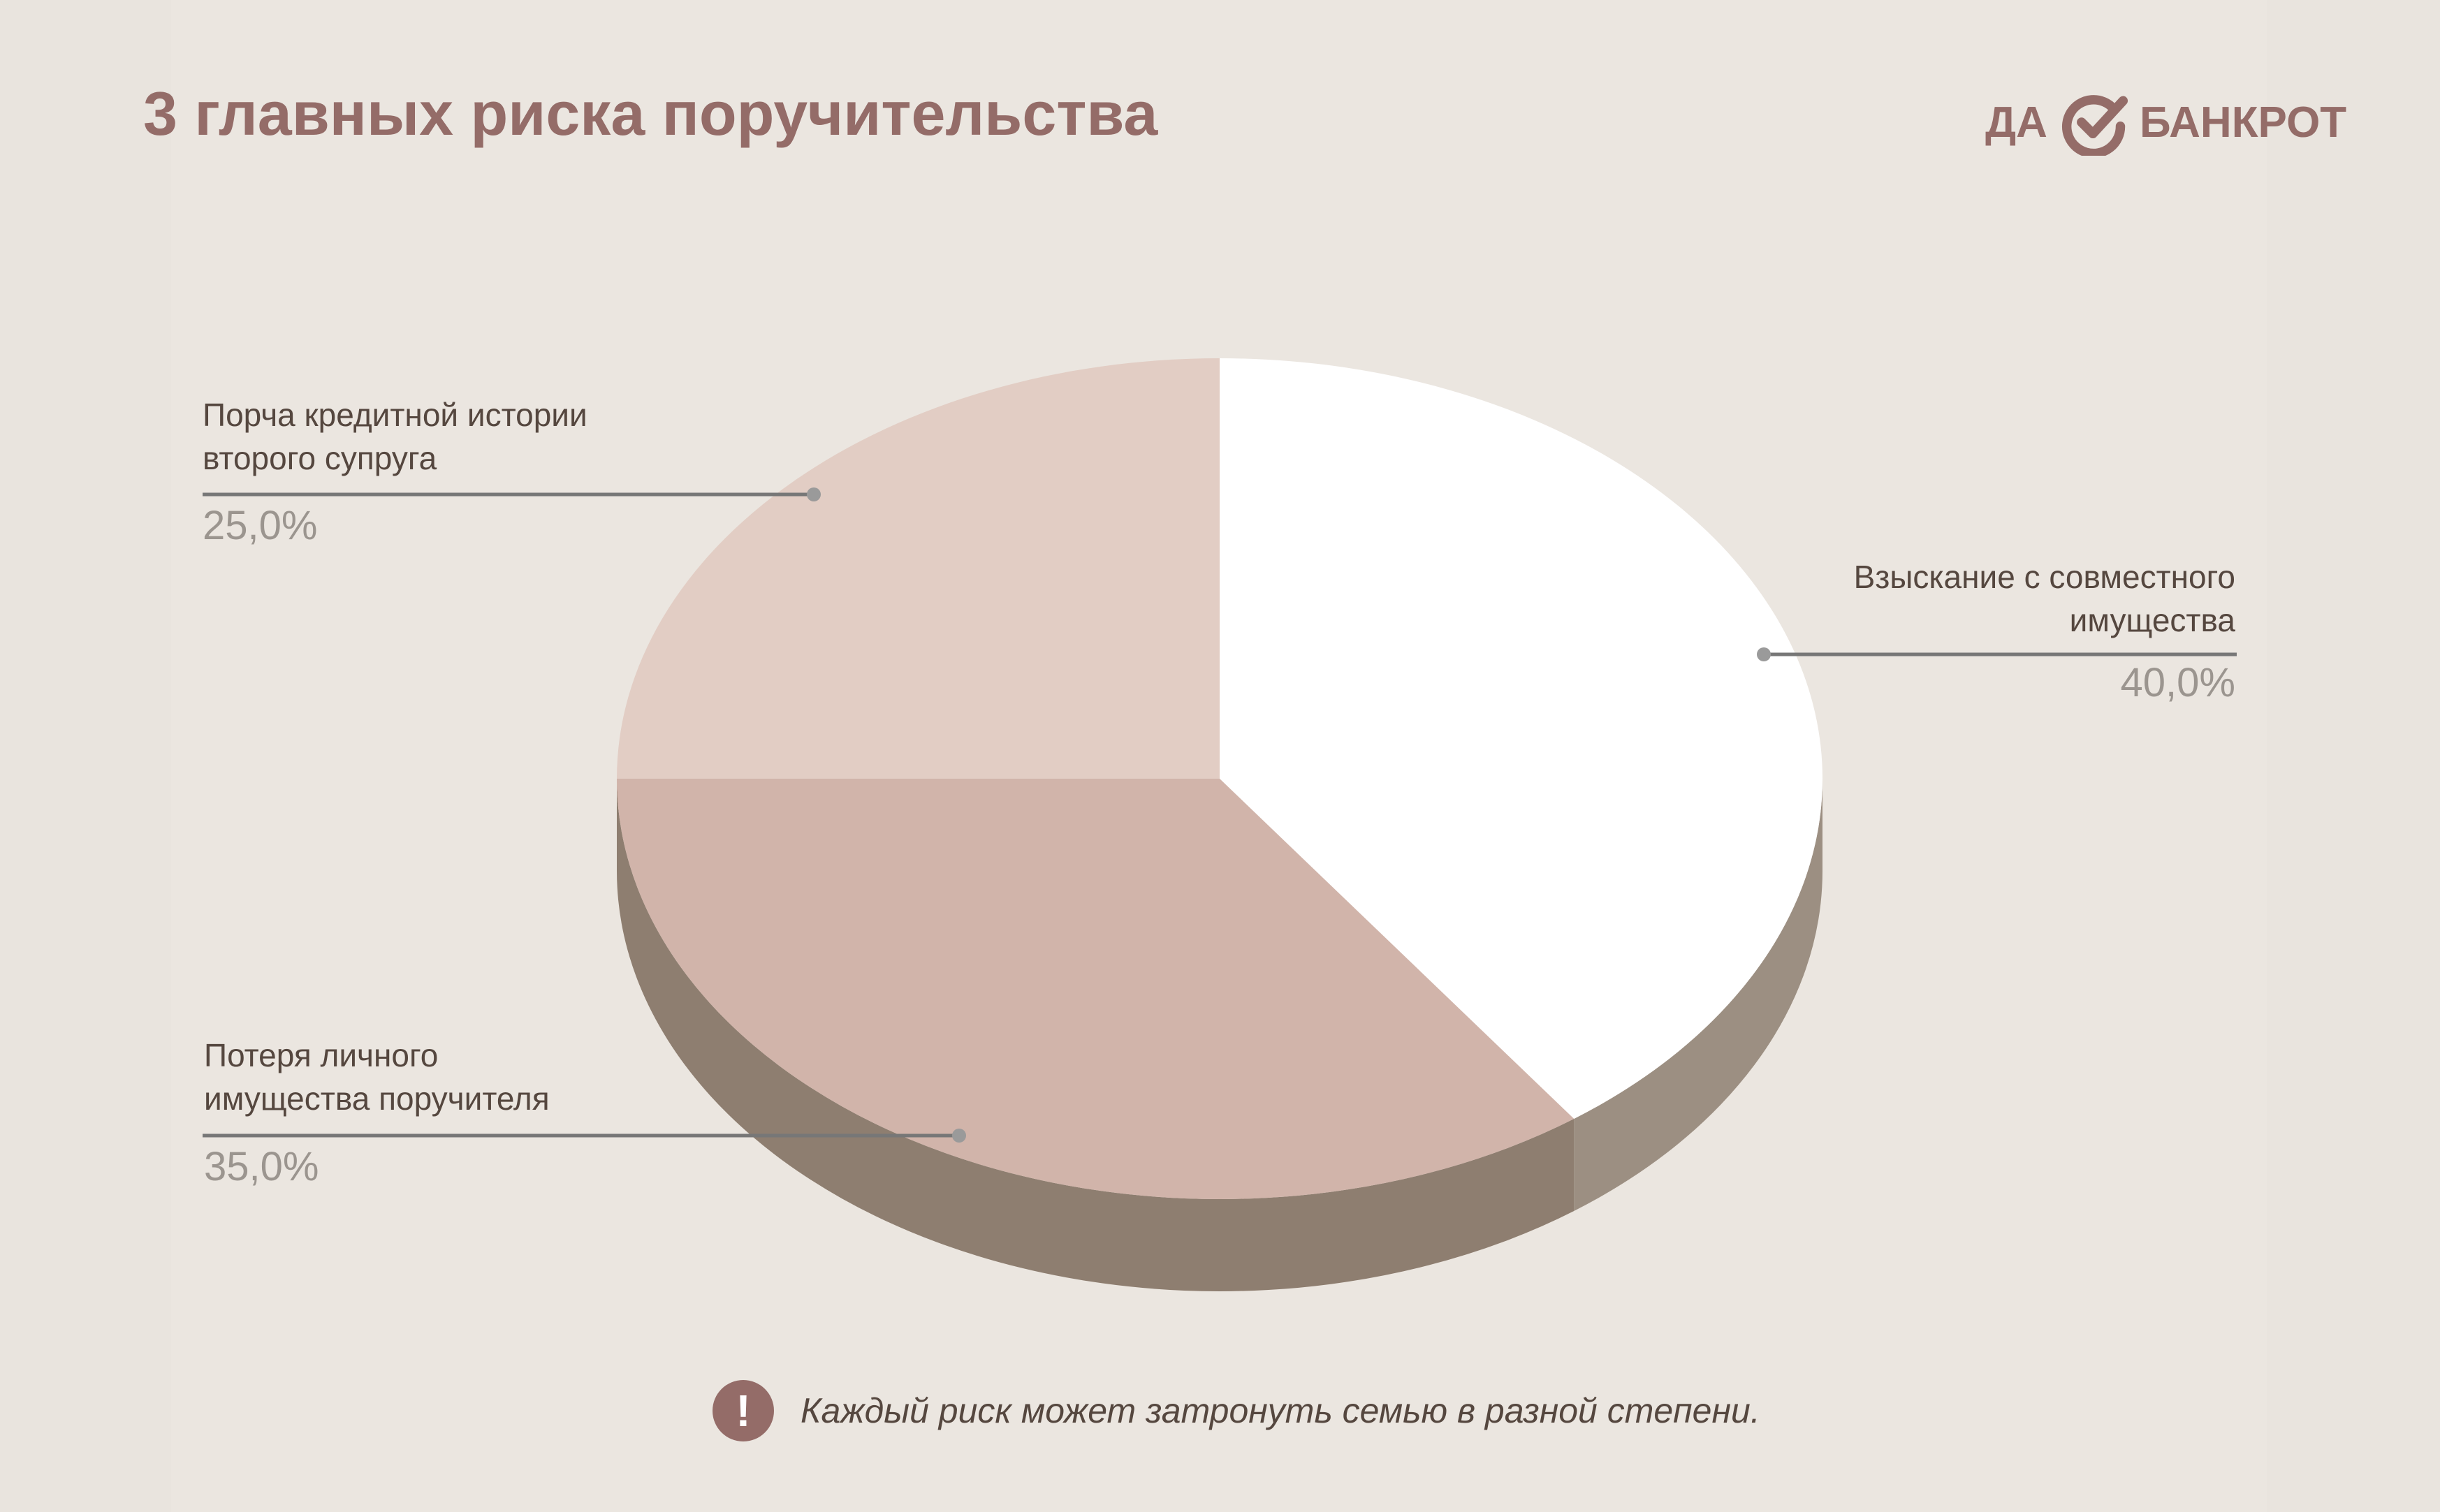 This screenshot has width=2440, height=1512. What do you see at coordinates (2016, 123) in the screenshot?
I see `logo-text-left: ДА` at bounding box center [2016, 123].